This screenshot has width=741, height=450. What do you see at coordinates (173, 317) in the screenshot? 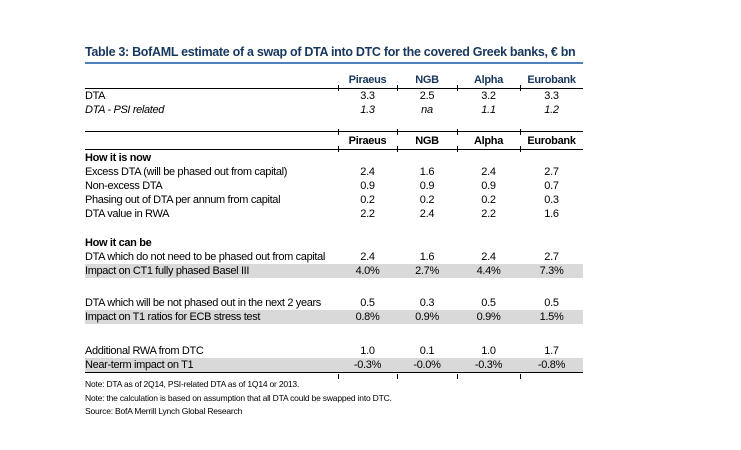
I see `row-label: Impact on T1 ratios for ECB stress test` at bounding box center [173, 317].